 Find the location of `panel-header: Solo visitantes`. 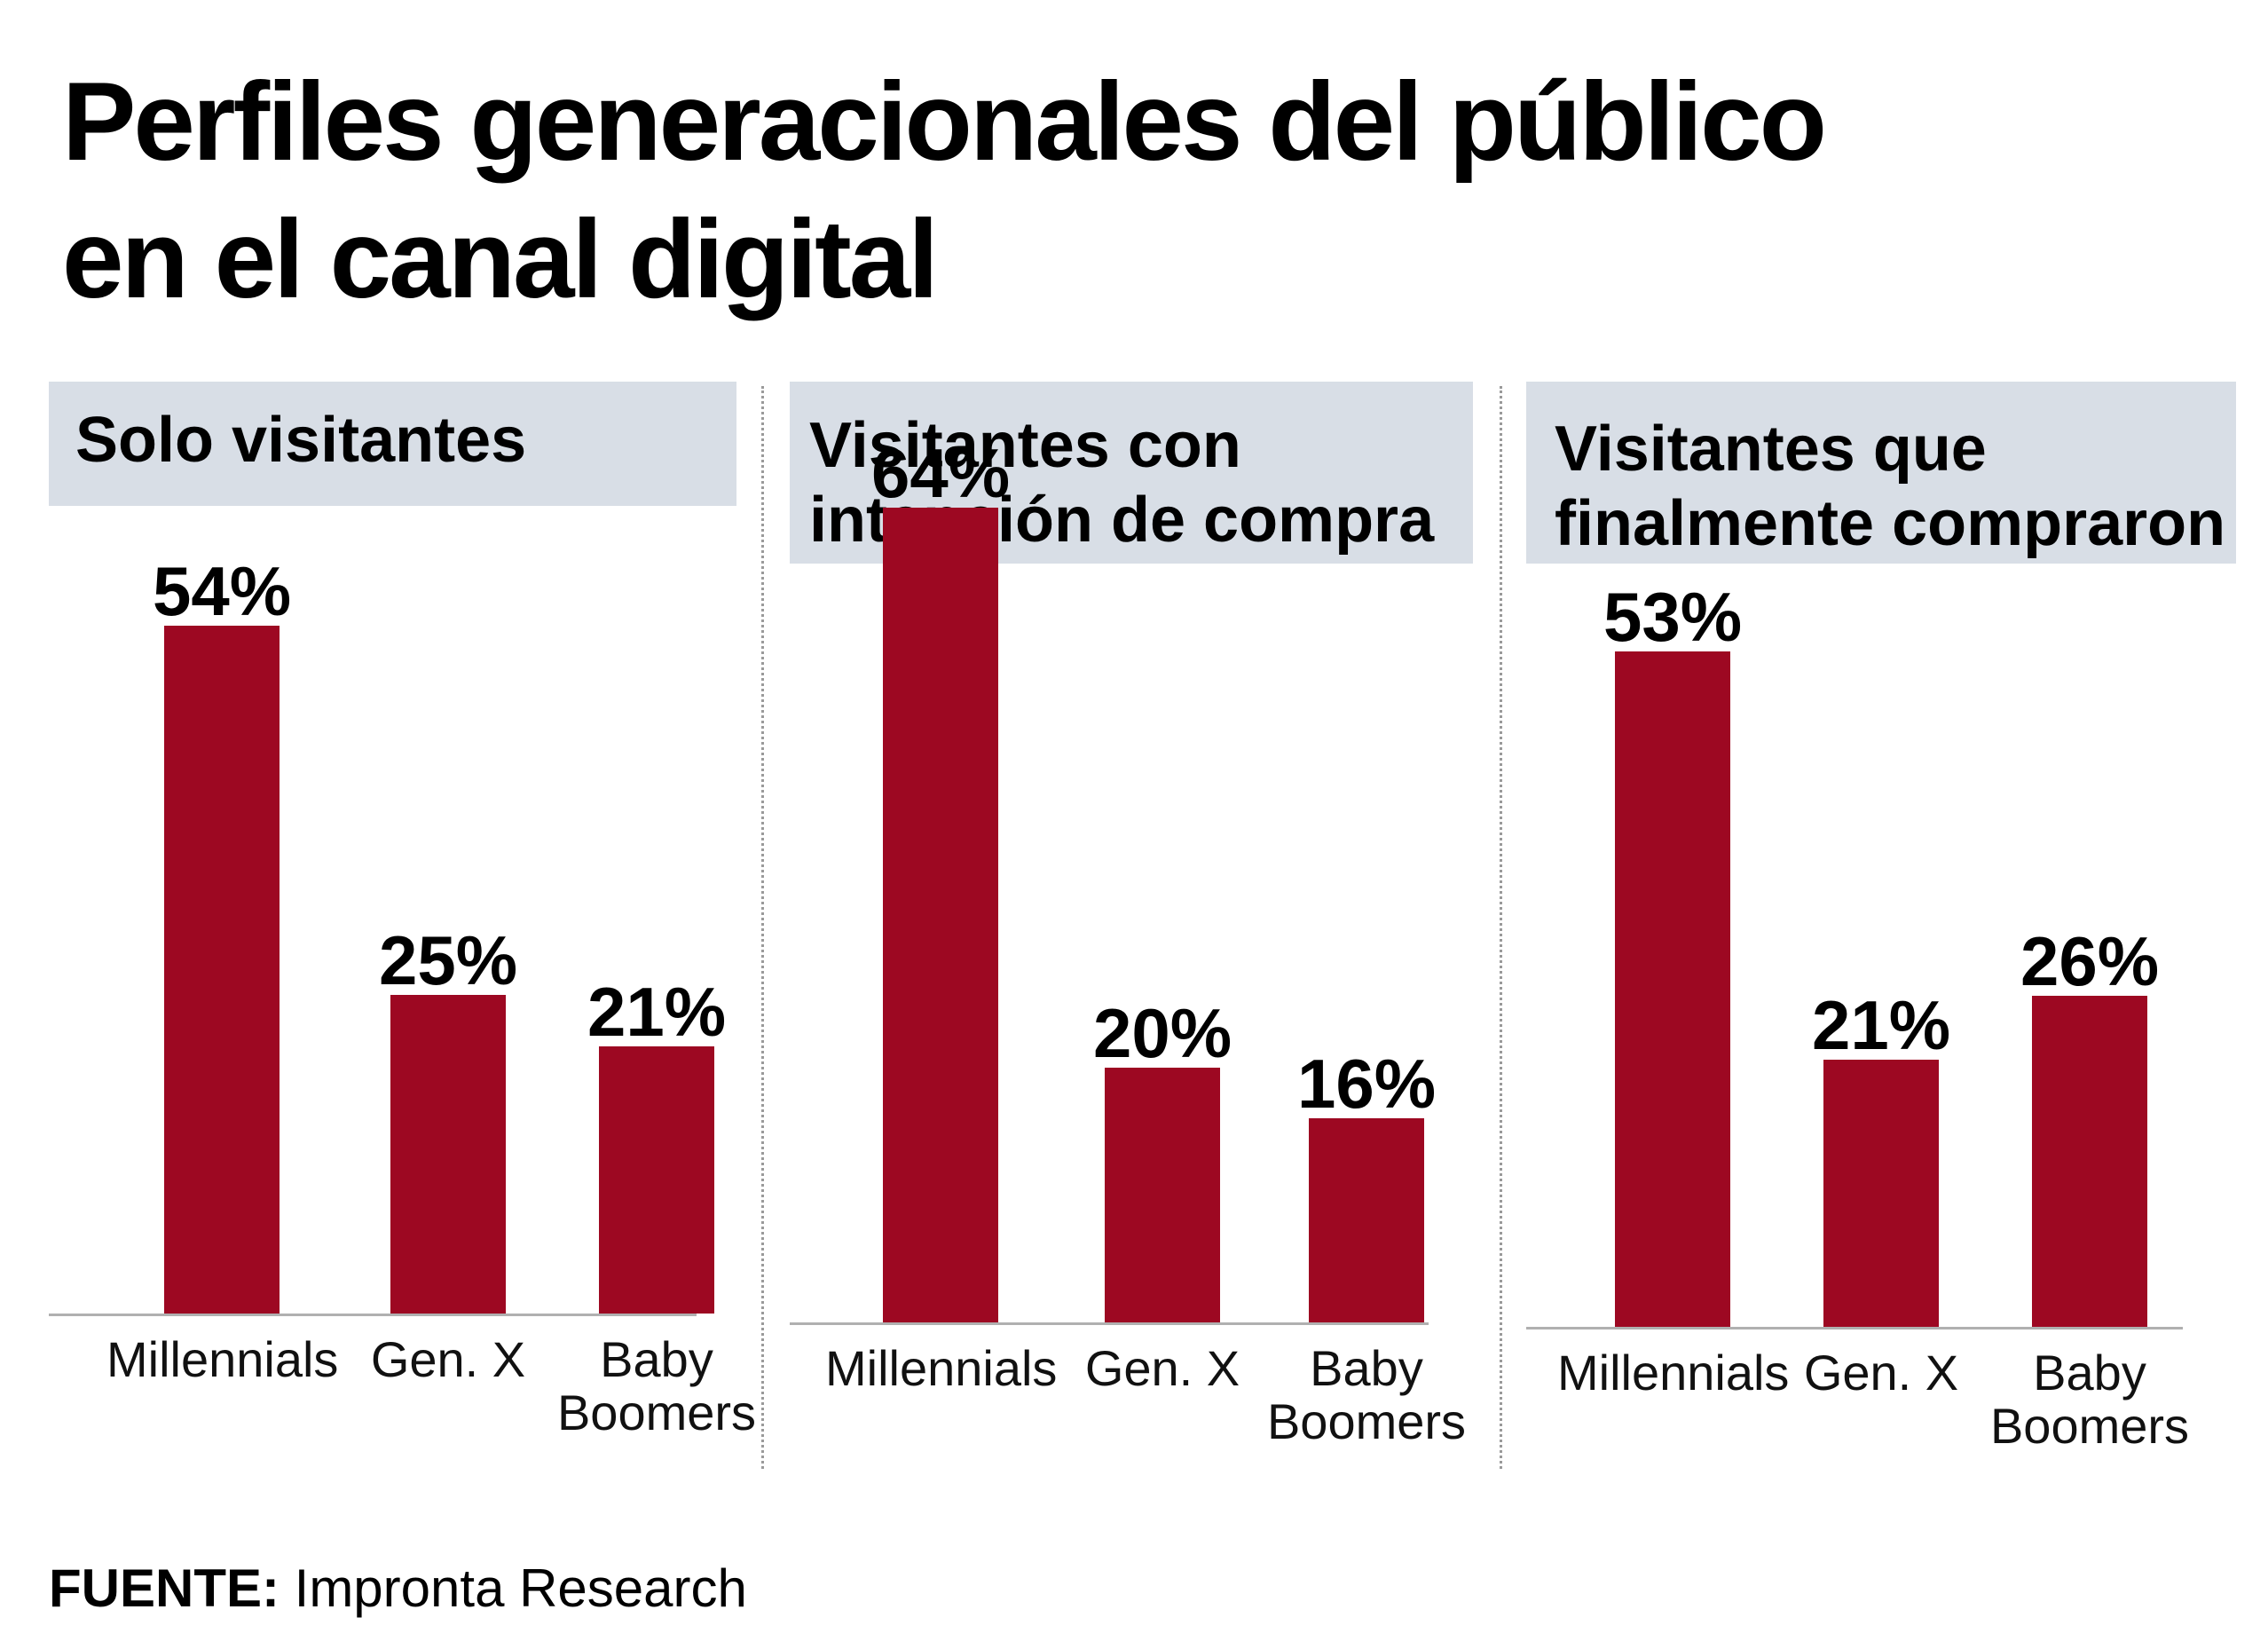

panel-header: Solo visitantes is located at coordinates (392, 444).